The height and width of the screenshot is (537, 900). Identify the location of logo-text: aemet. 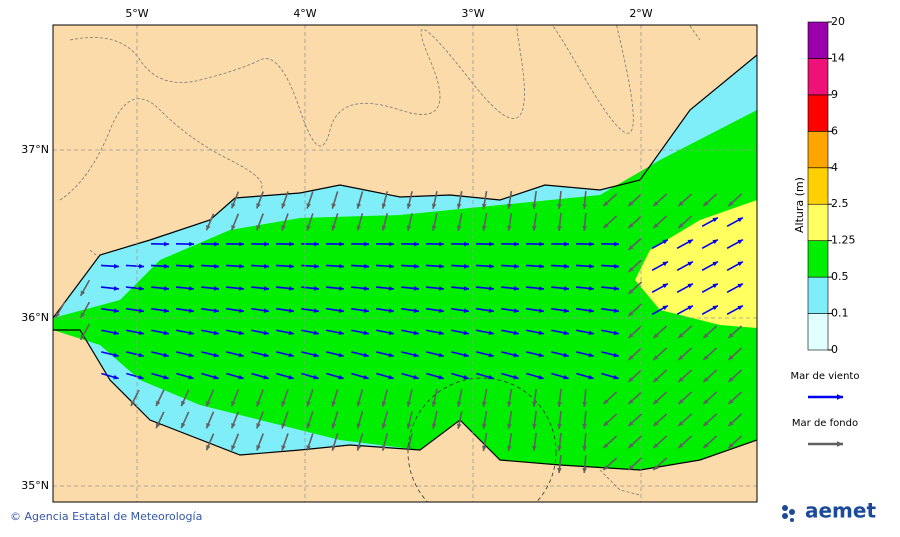
(840, 511).